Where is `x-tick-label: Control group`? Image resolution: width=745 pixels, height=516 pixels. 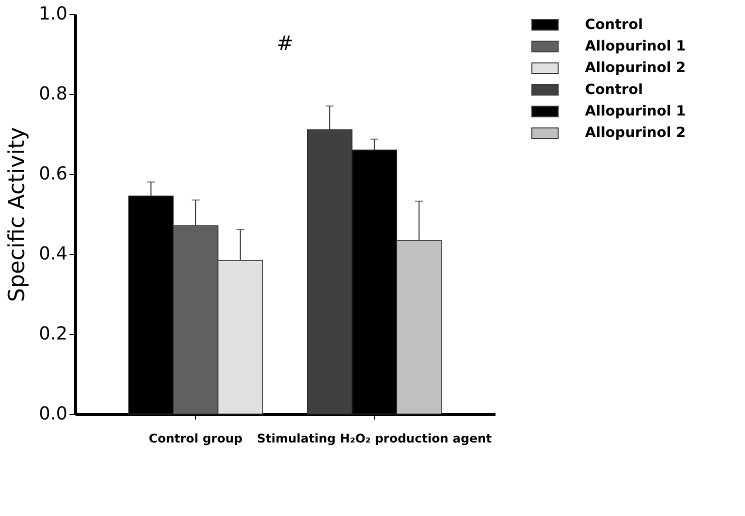 x-tick-label: Control group is located at coordinates (195, 439).